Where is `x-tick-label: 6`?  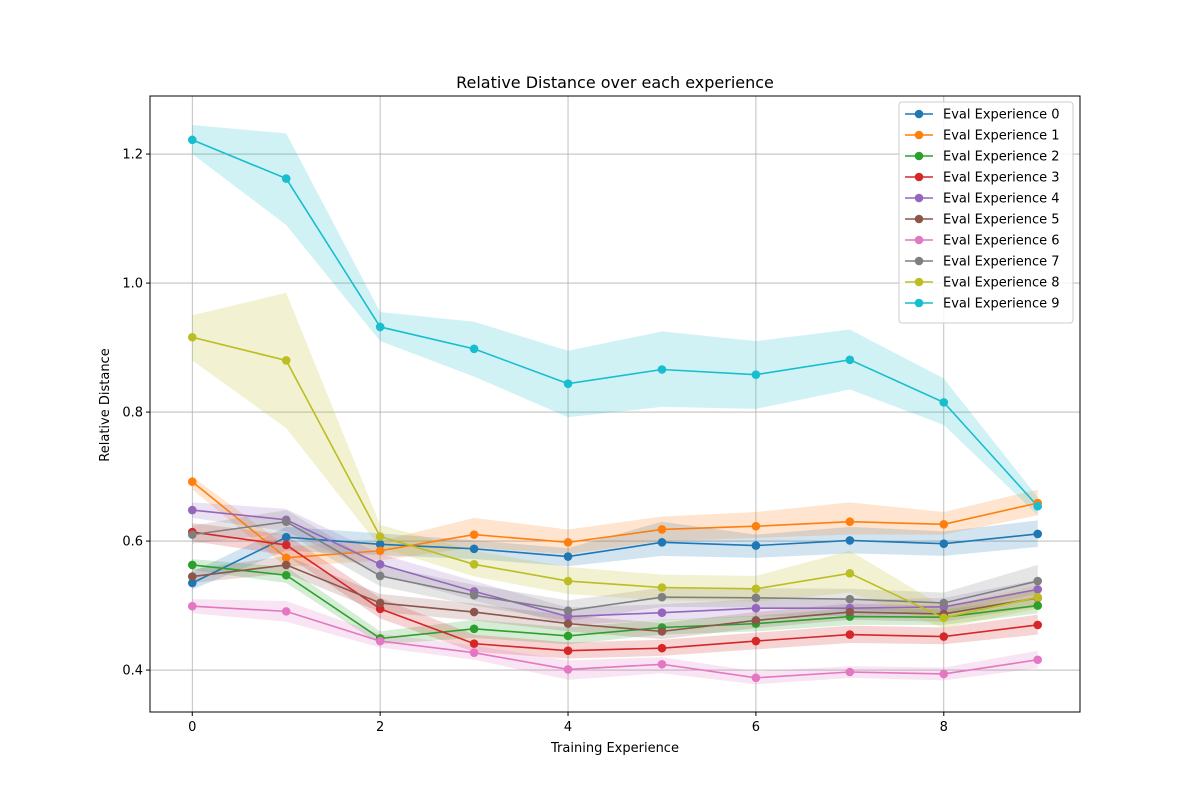
x-tick-label: 6 is located at coordinates (756, 727).